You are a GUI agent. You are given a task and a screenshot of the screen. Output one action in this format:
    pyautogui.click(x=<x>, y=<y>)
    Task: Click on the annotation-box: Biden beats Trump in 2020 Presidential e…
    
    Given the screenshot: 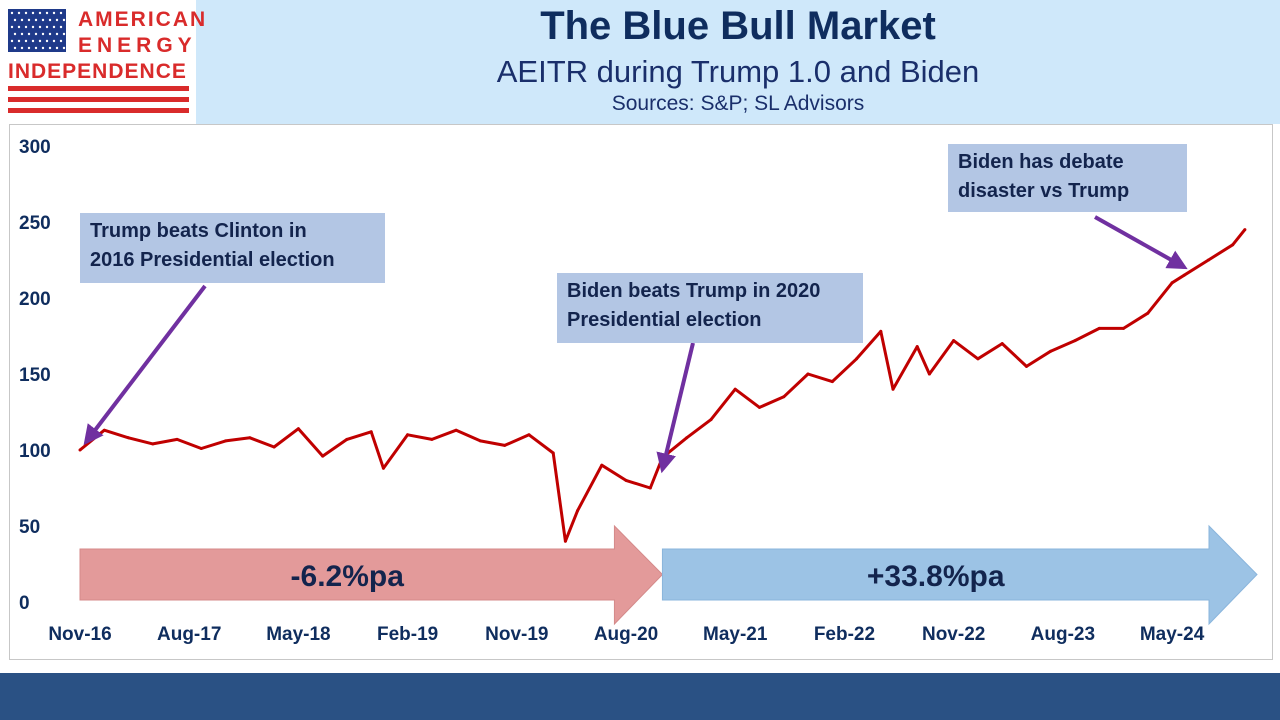 What is the action you would take?
    pyautogui.click(x=710, y=308)
    